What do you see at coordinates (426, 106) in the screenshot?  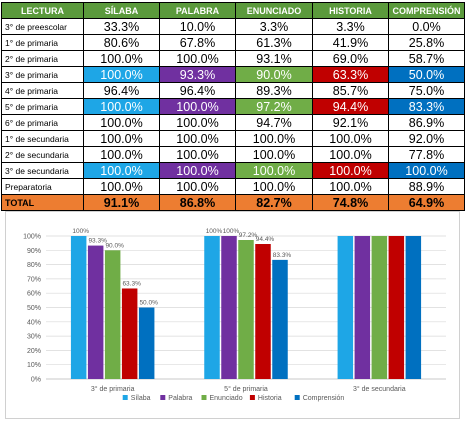 I see `table-cell: 83.3%` at bounding box center [426, 106].